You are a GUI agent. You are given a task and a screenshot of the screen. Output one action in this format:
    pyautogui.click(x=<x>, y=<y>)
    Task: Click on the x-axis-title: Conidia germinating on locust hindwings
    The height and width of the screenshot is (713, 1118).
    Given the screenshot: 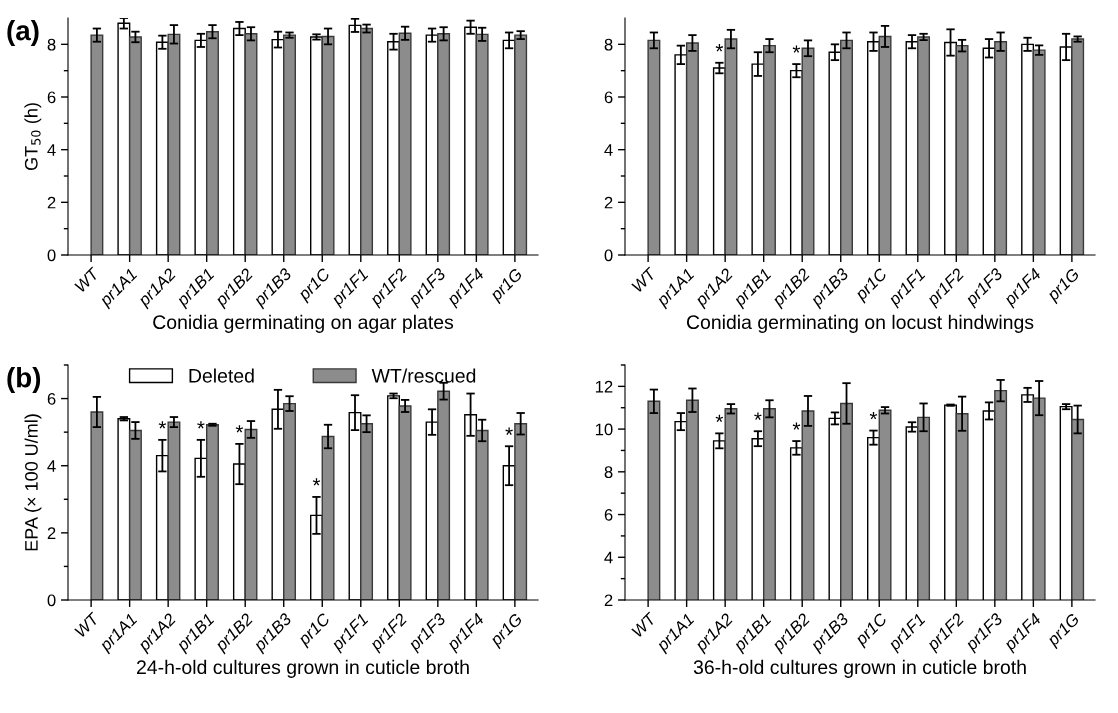 What is the action you would take?
    pyautogui.click(x=860, y=323)
    